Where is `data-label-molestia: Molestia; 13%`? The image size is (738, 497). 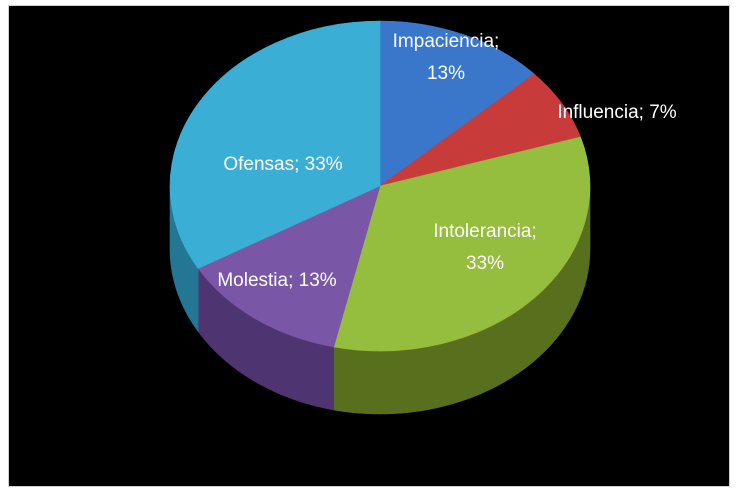
data-label-molestia: Molestia; 13% is located at coordinates (276, 280).